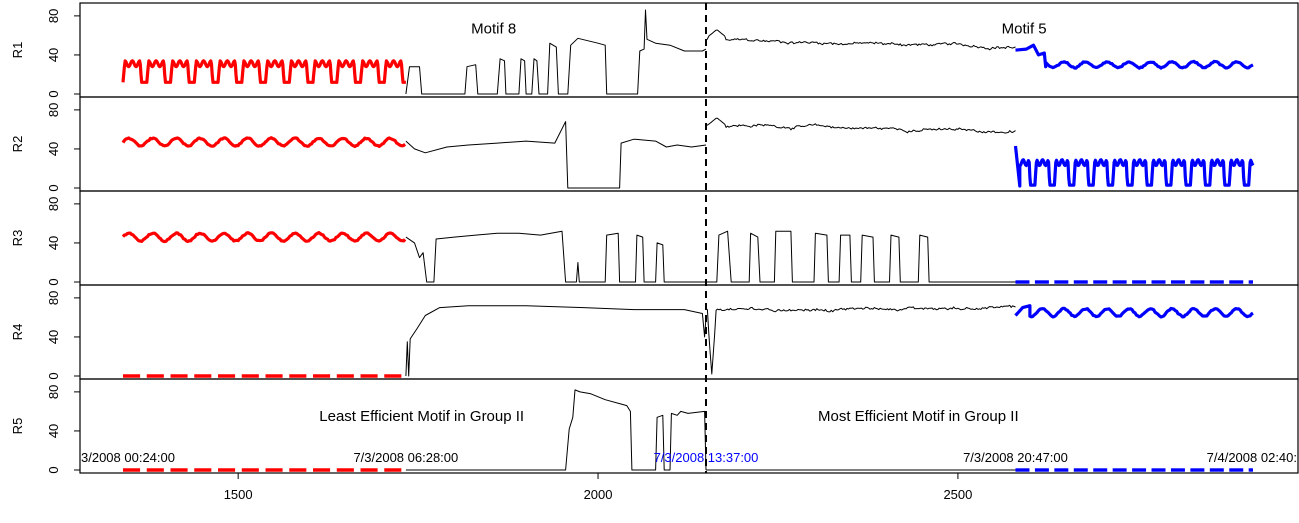 The image size is (1299, 523). What do you see at coordinates (17, 50) in the screenshot?
I see `panel-name-r1: R1` at bounding box center [17, 50].